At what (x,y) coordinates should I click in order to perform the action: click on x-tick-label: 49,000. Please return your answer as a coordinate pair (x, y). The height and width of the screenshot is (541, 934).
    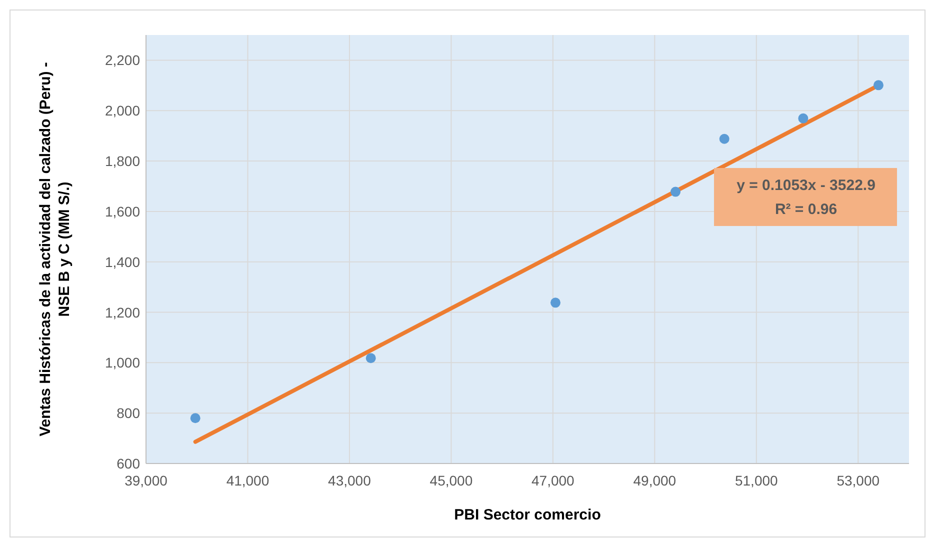
    Looking at the image, I should click on (654, 480).